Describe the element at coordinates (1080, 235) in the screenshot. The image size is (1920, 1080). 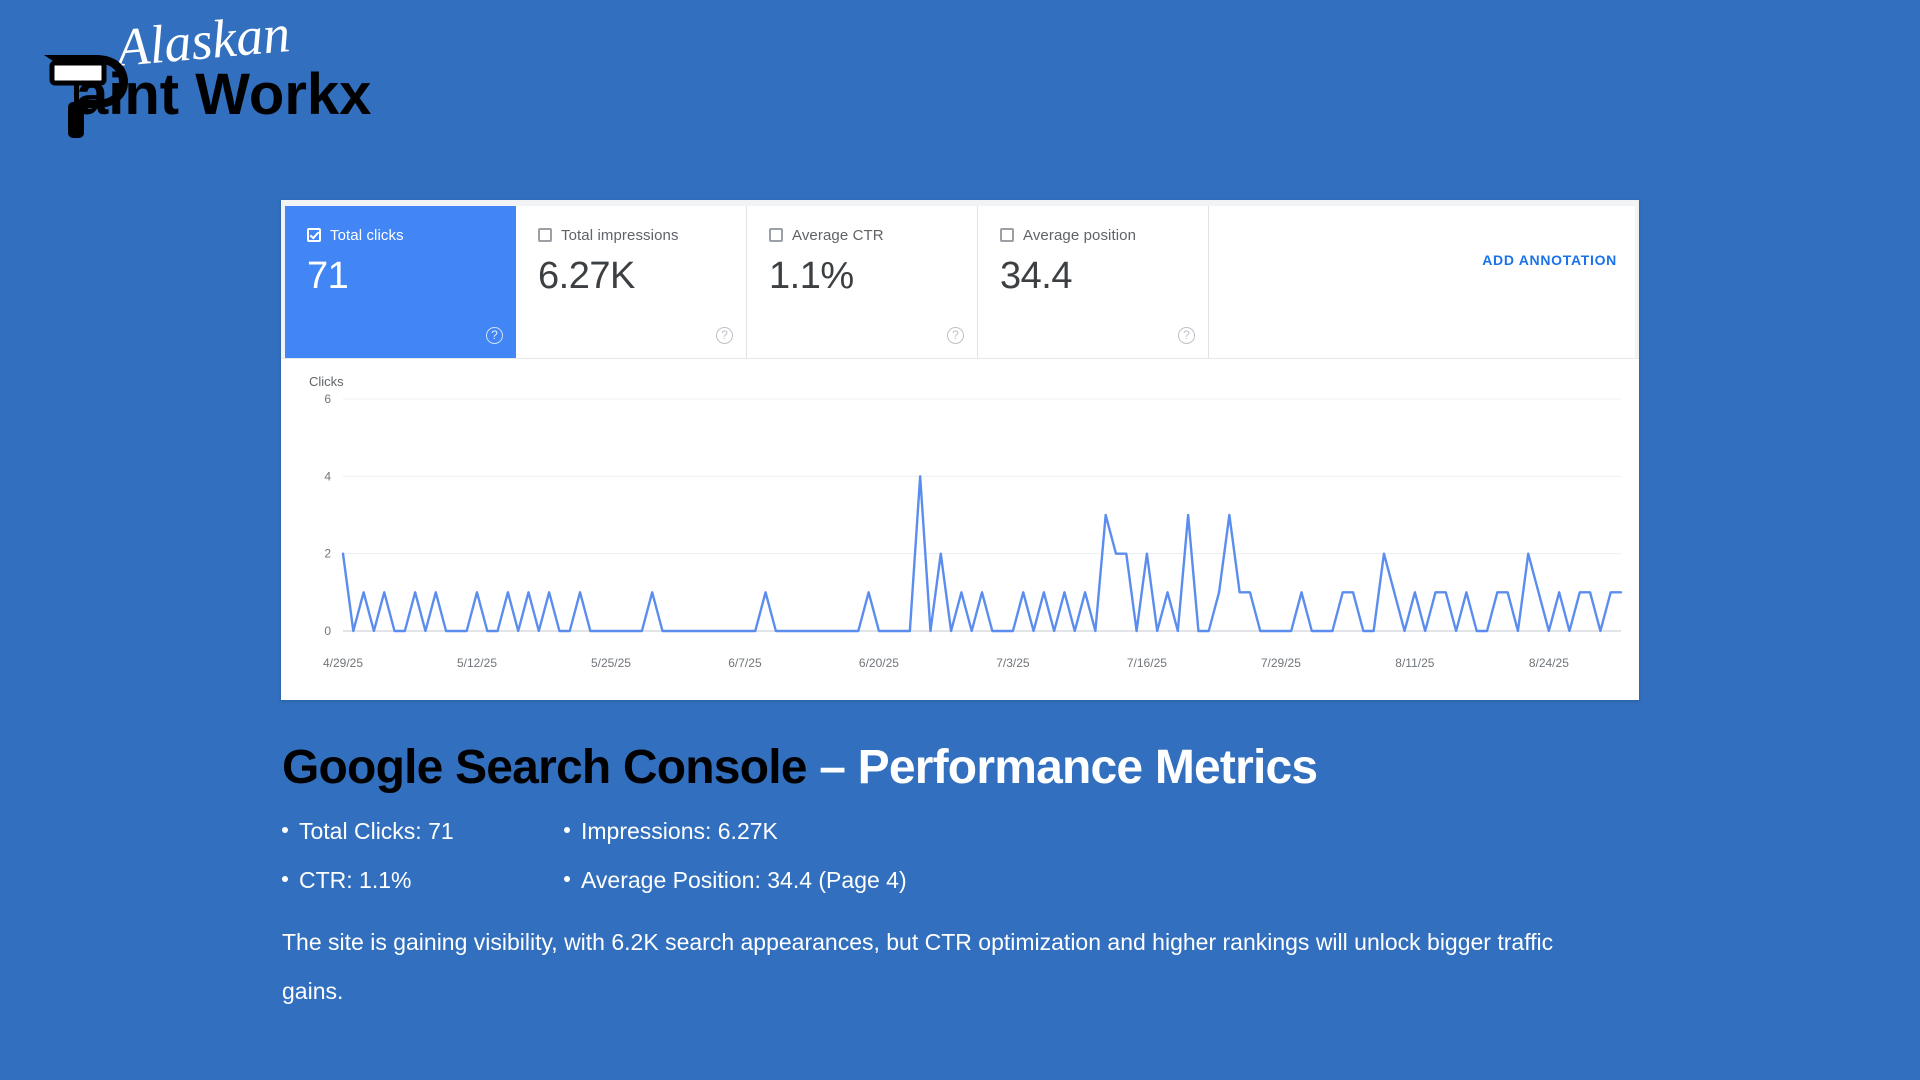
I see `metric-label-average-position: Average position` at that location.